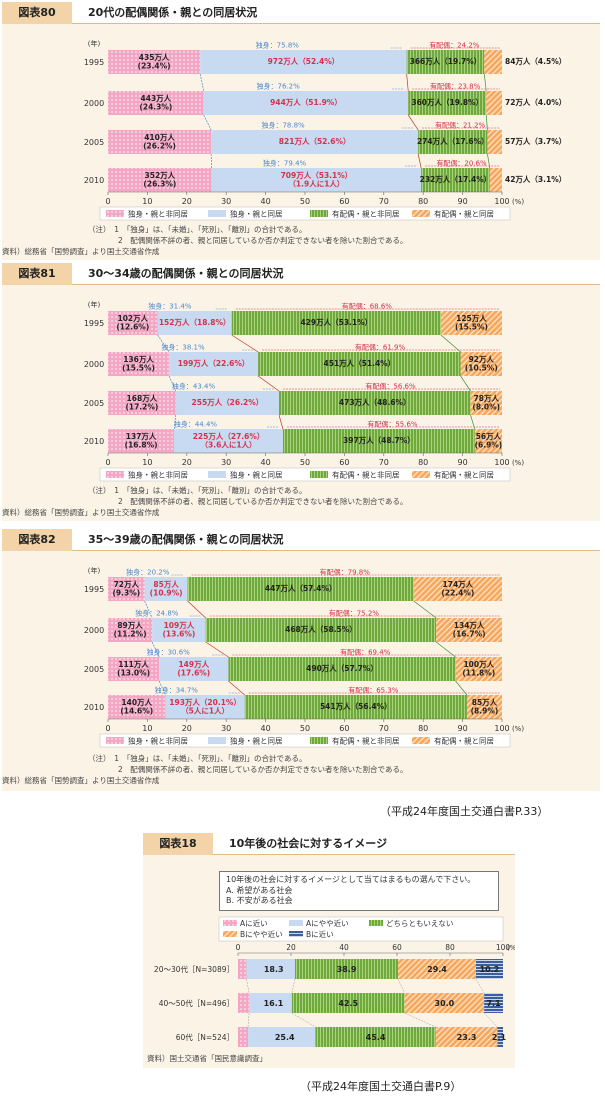 This screenshot has height=1103, width=605. Describe the element at coordinates (136, 710) in the screenshot. I see `segment-value-label: (14.6%)` at that location.